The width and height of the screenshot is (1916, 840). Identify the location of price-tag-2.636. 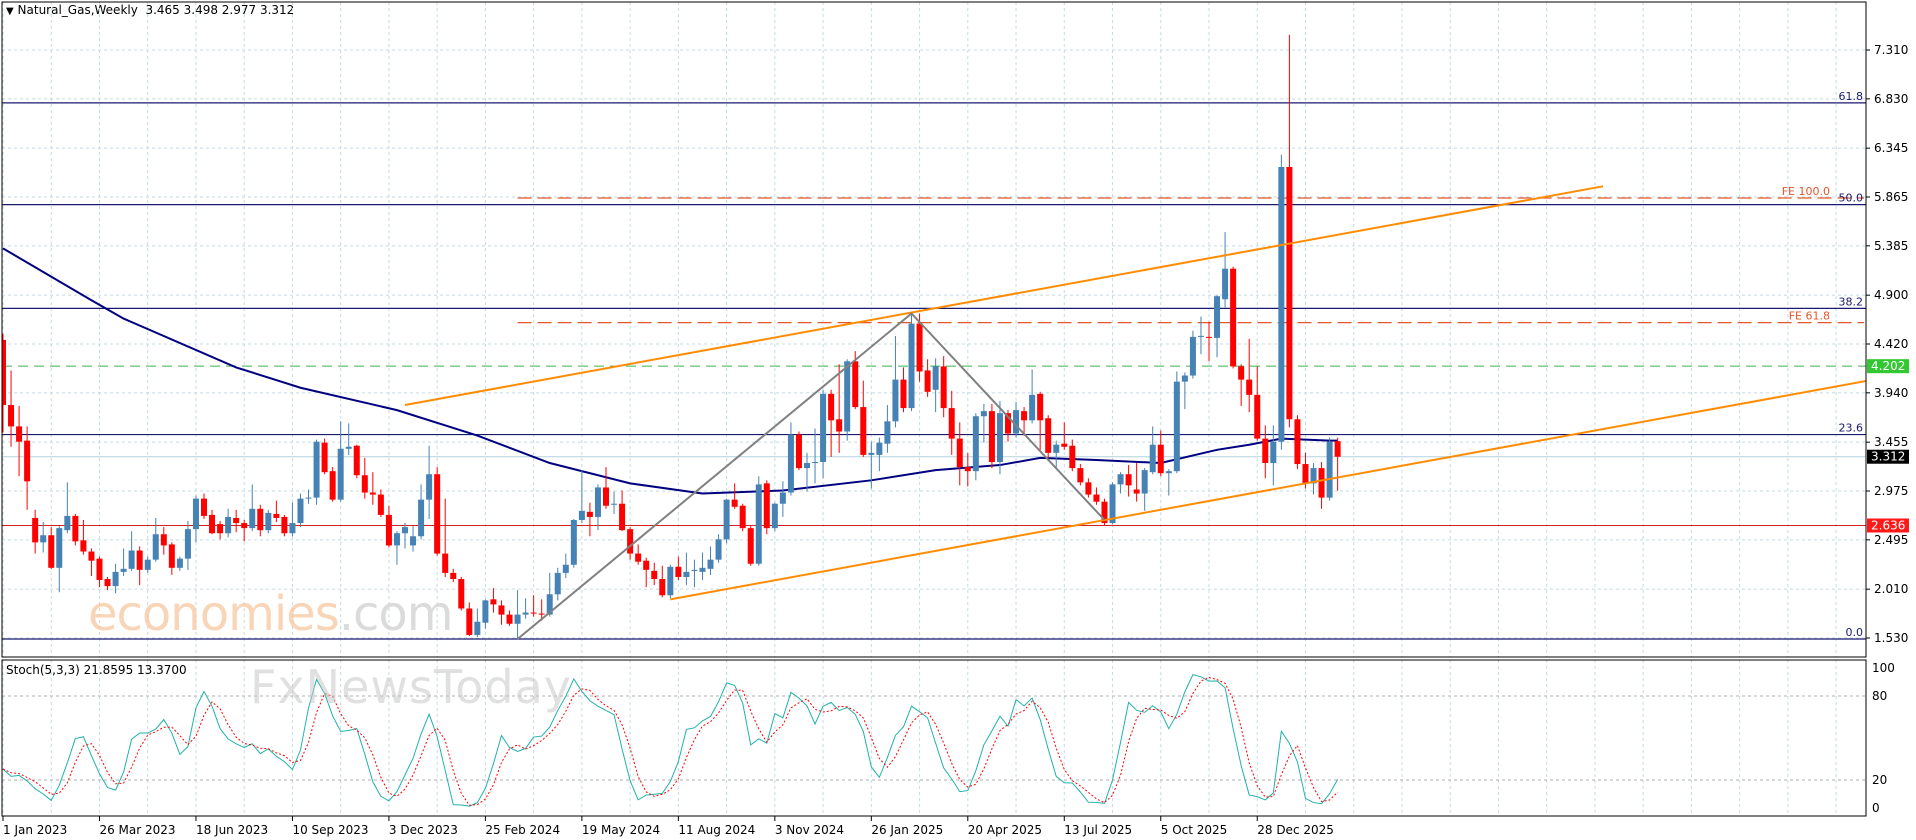
(1888, 525).